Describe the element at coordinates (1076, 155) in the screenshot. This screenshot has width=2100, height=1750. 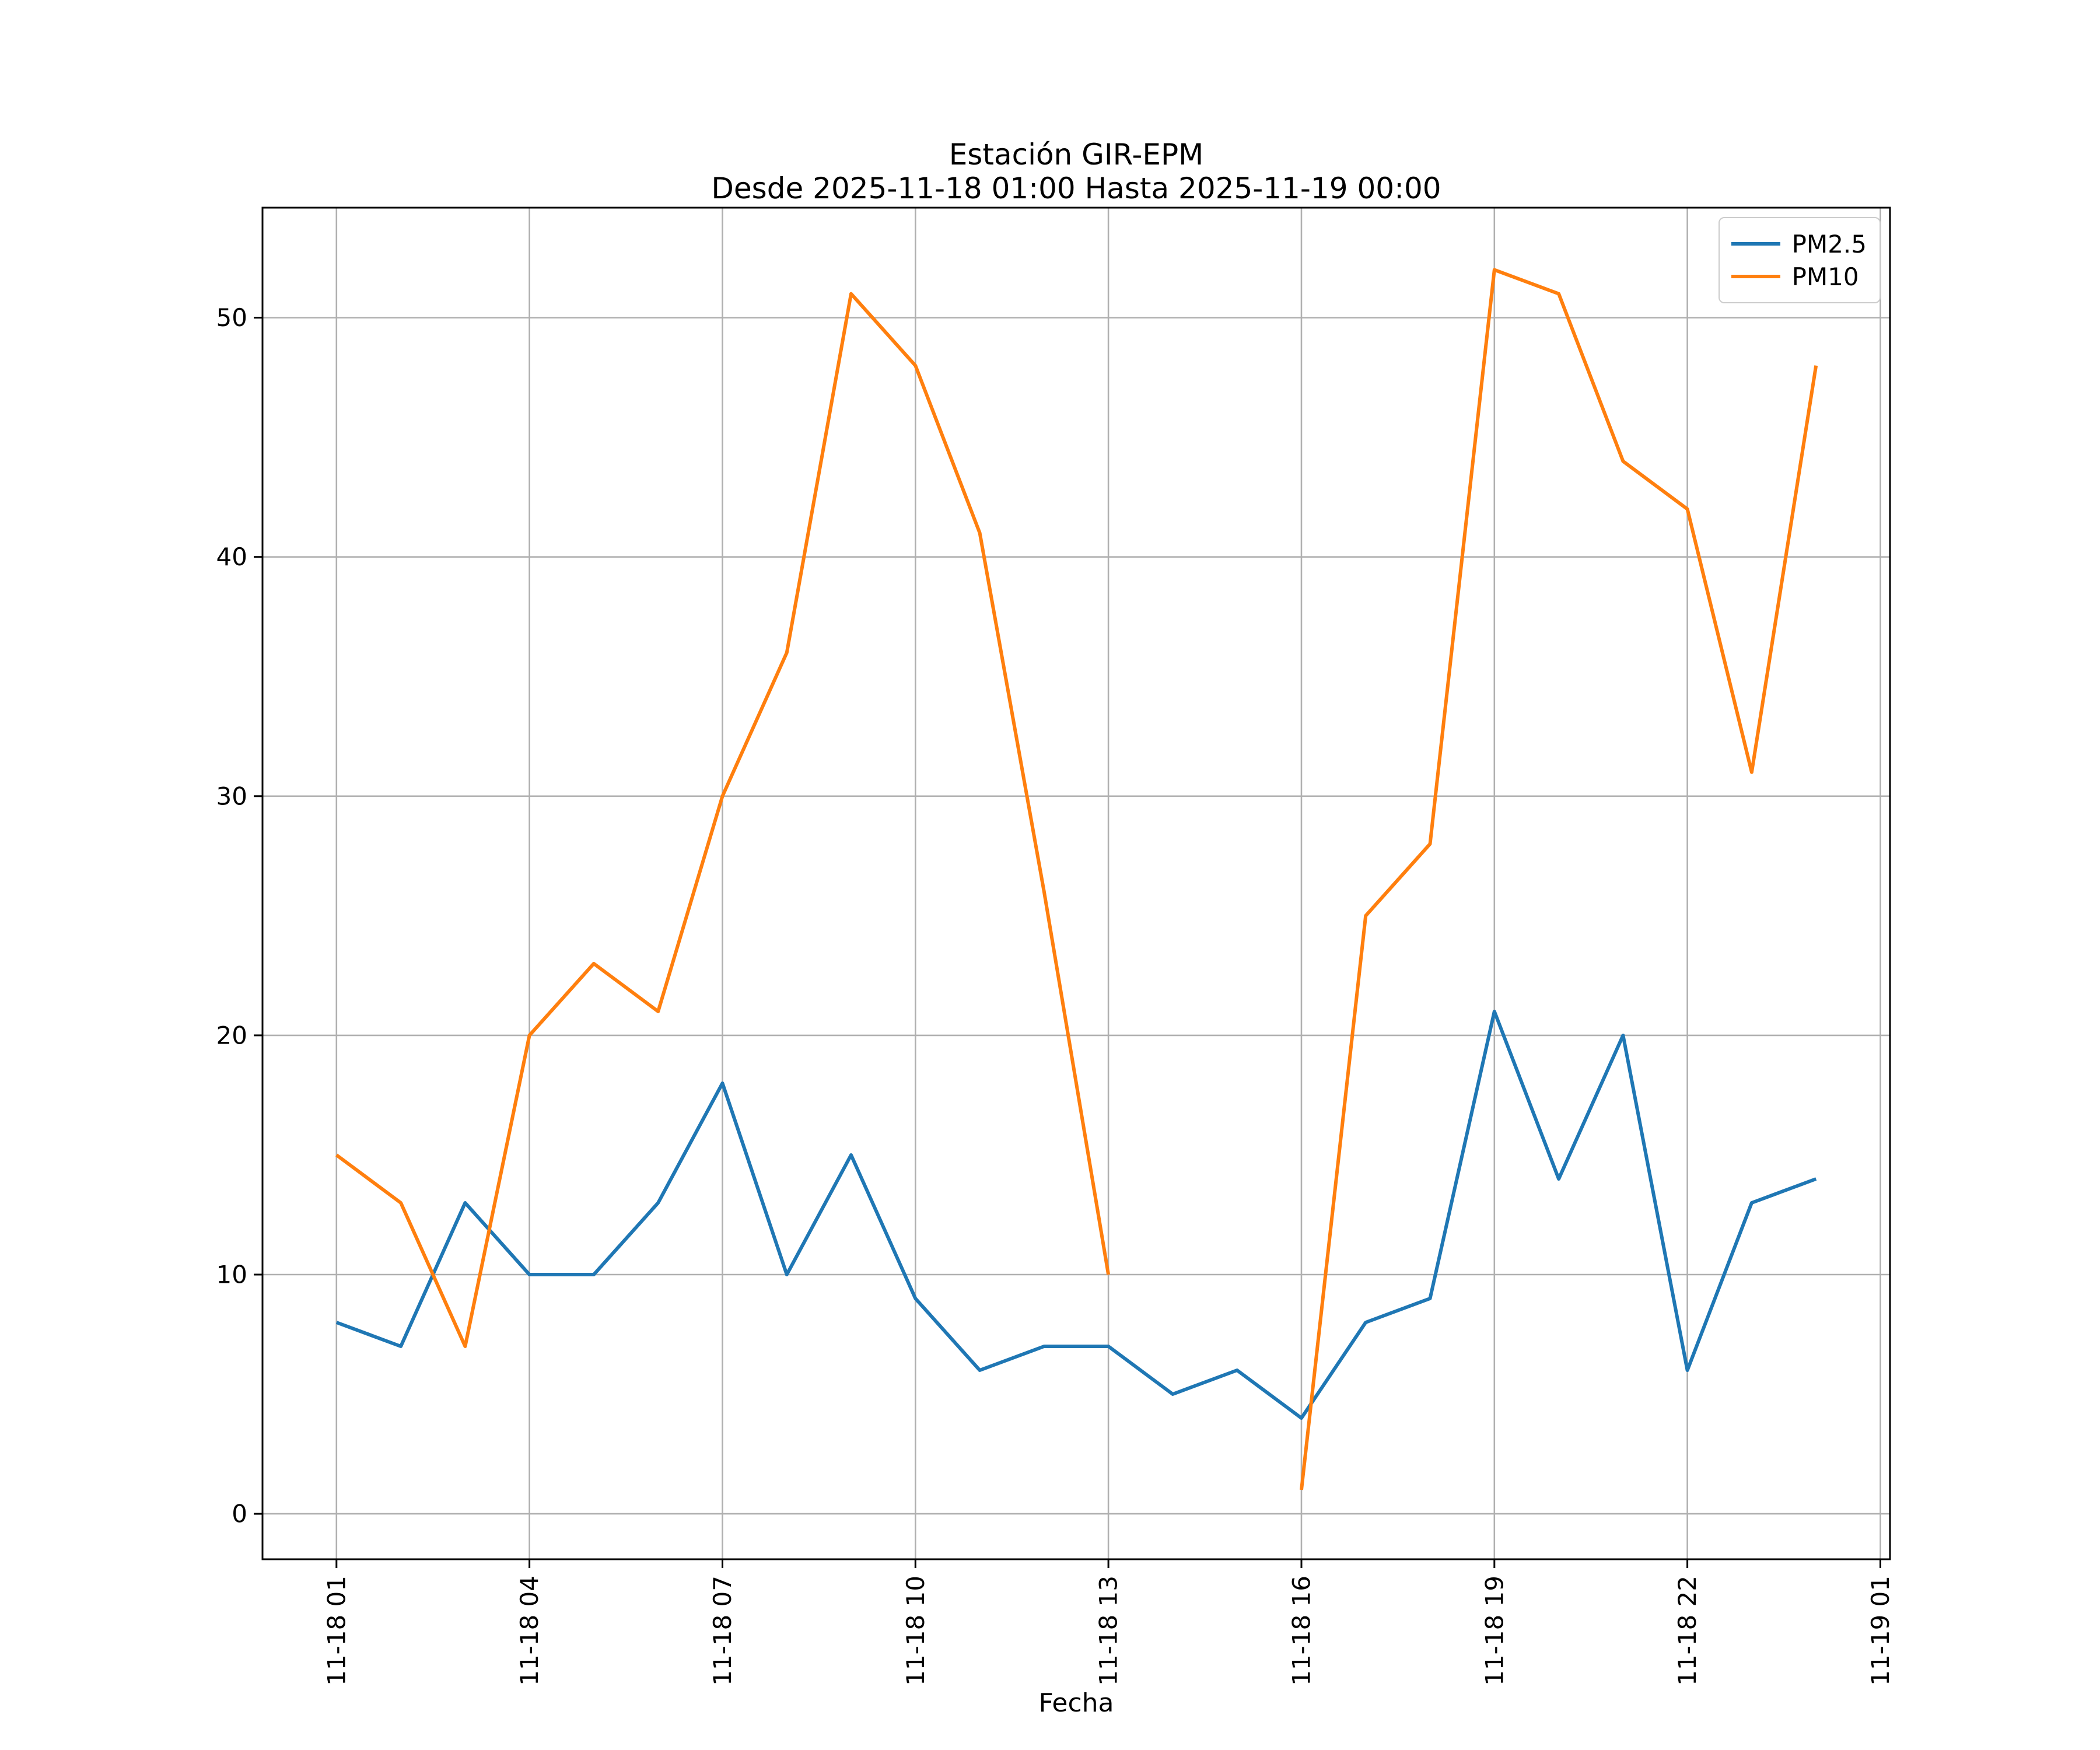
I see `chart-title: Estación GIR-EPM` at that location.